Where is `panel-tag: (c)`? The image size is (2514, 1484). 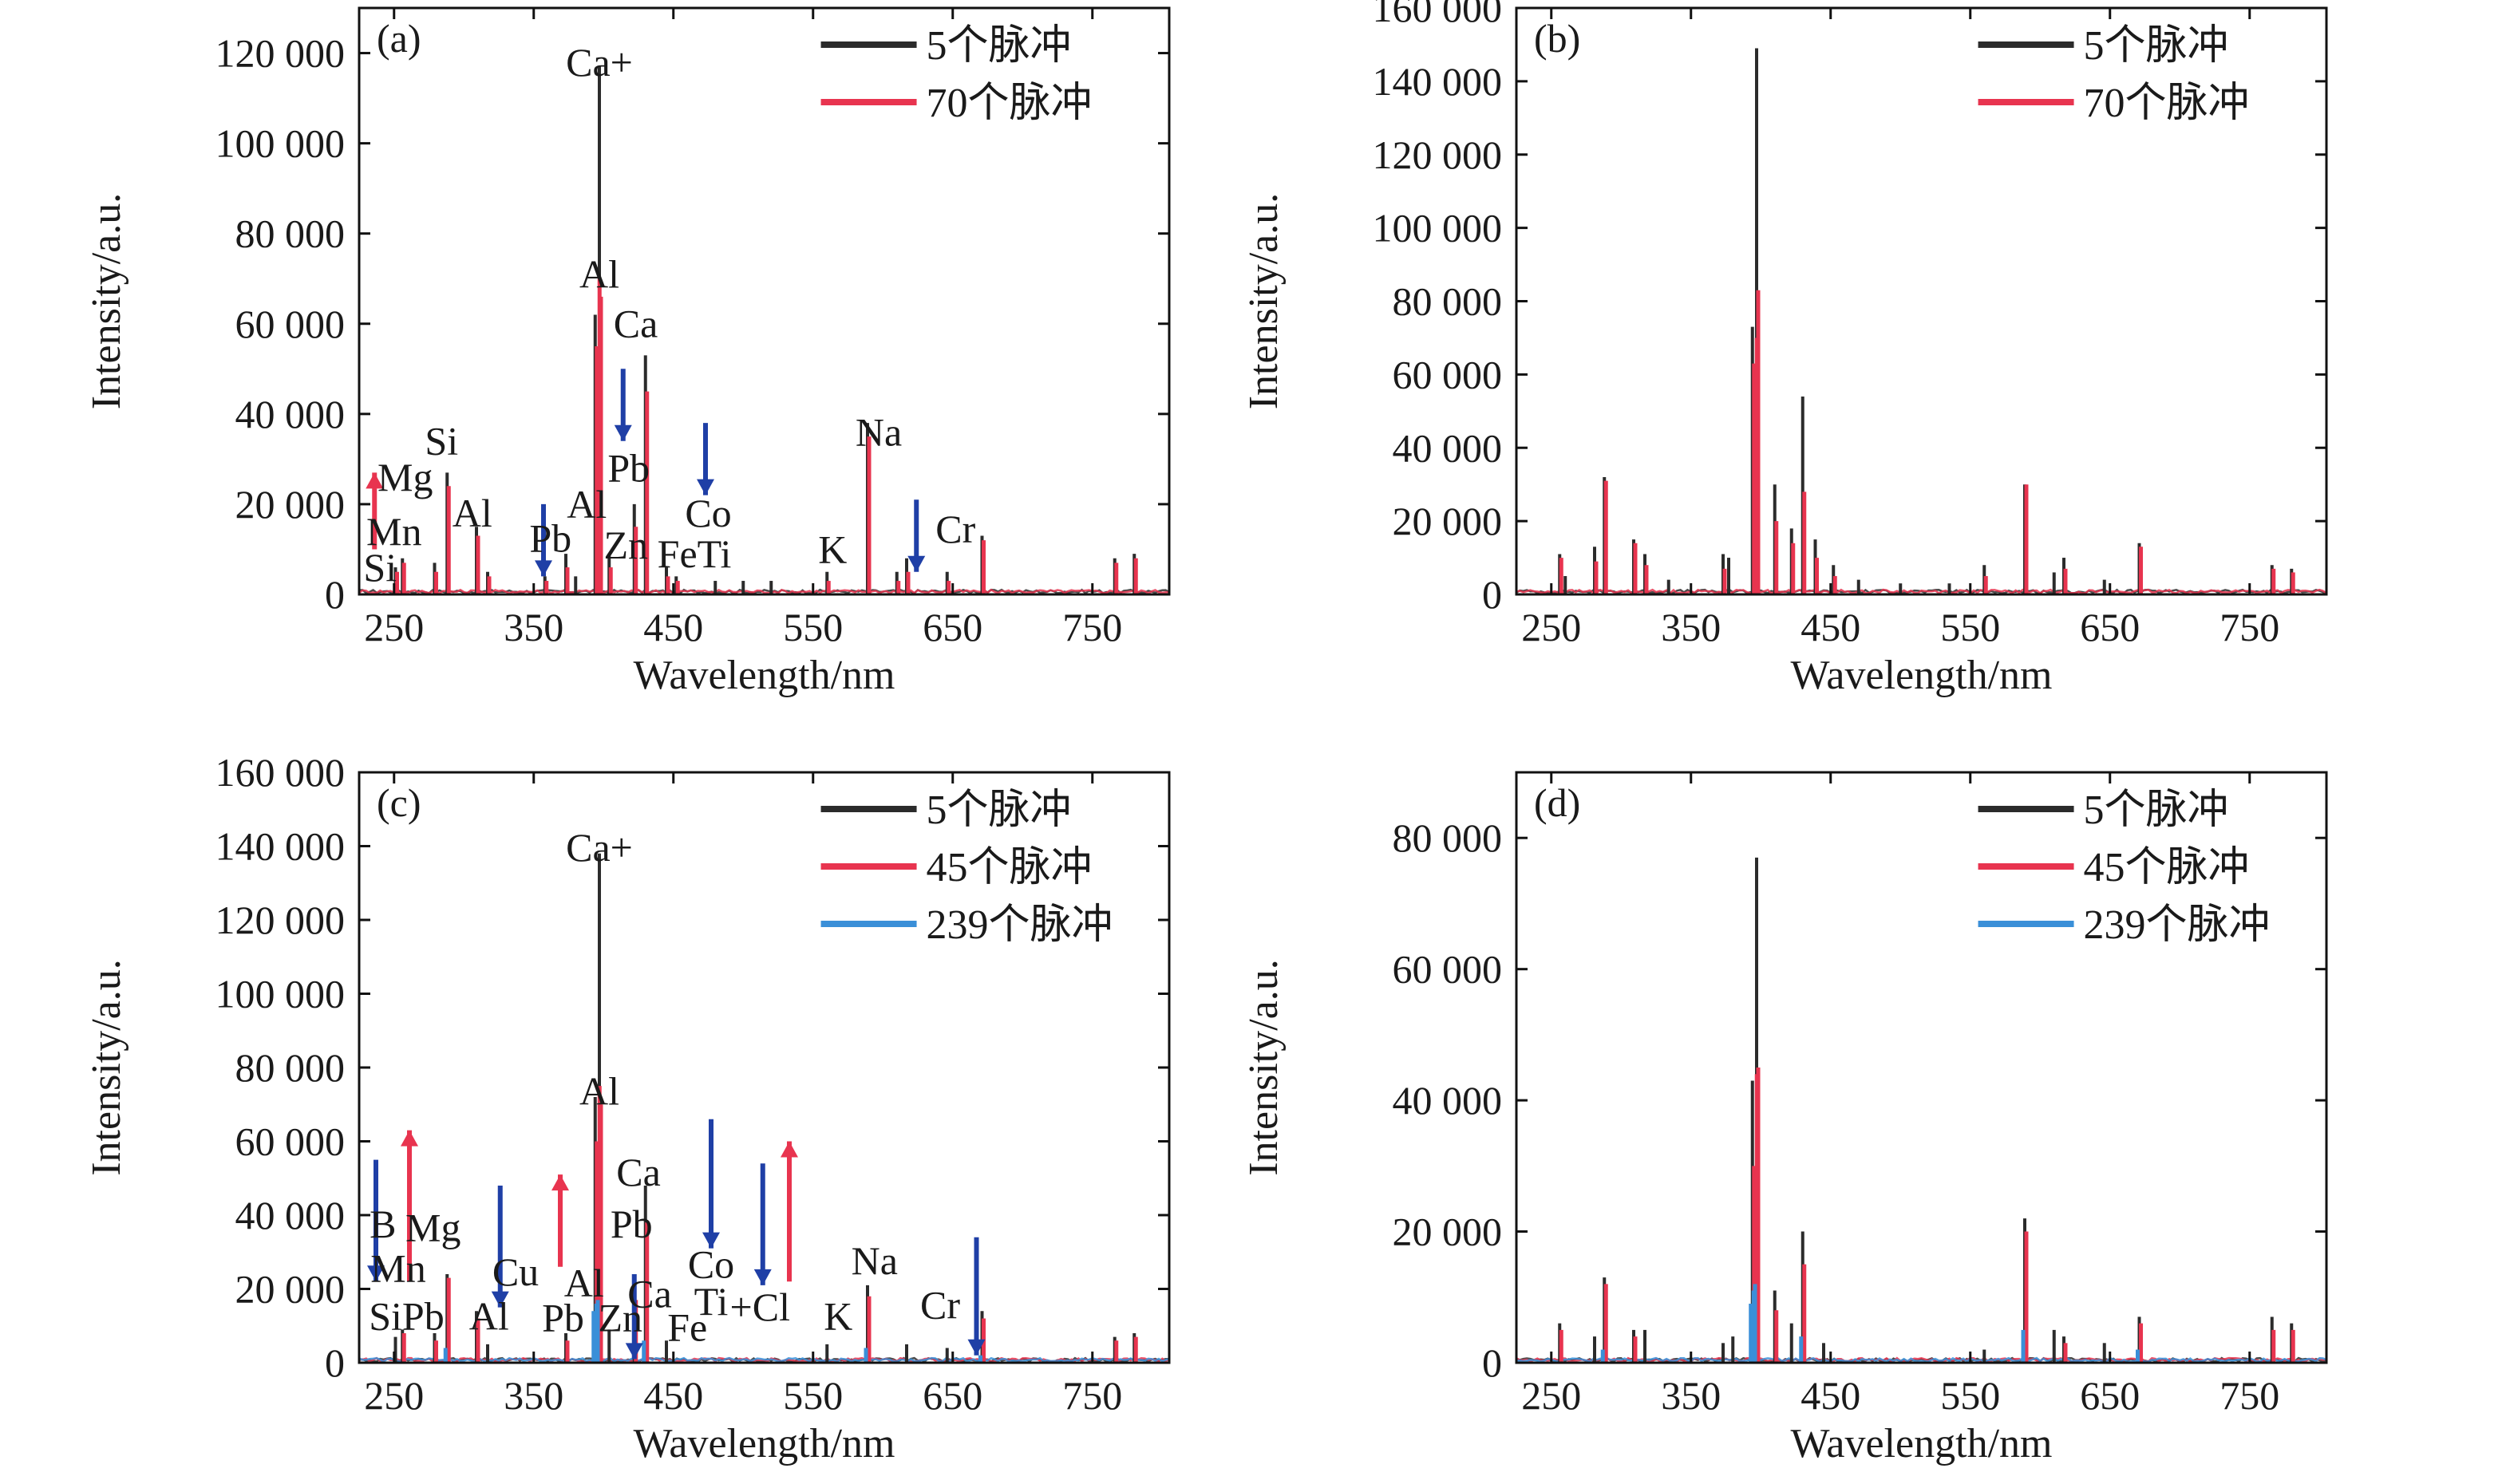 panel-tag: (c) is located at coordinates (399, 802).